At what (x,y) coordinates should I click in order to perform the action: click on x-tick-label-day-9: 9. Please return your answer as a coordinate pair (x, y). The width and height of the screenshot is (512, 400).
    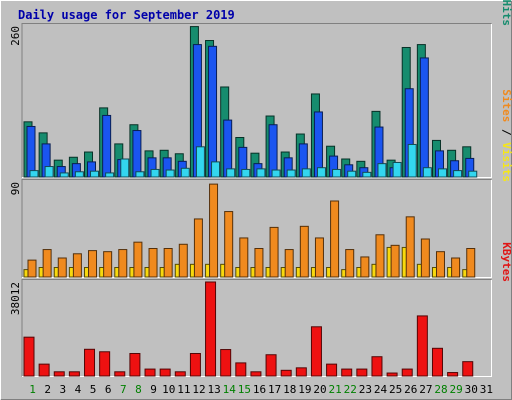
    Looking at the image, I should click on (153, 389).